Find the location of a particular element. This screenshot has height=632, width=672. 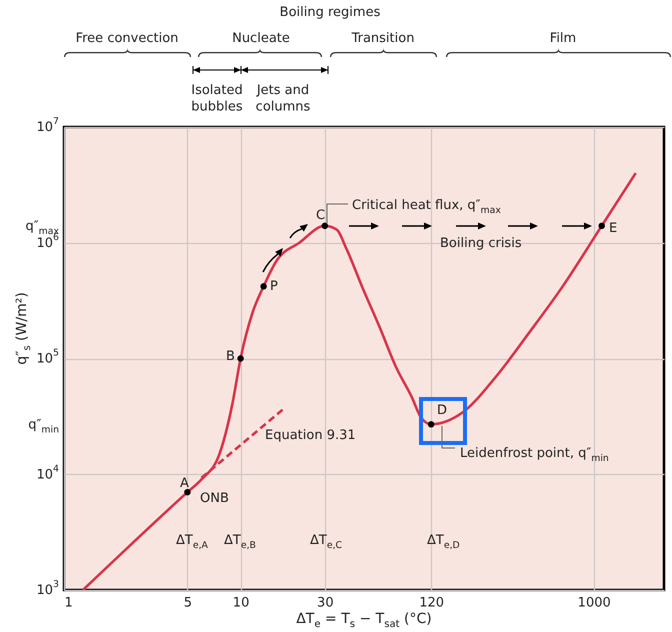

x-tick-label: 120 is located at coordinates (431, 603).